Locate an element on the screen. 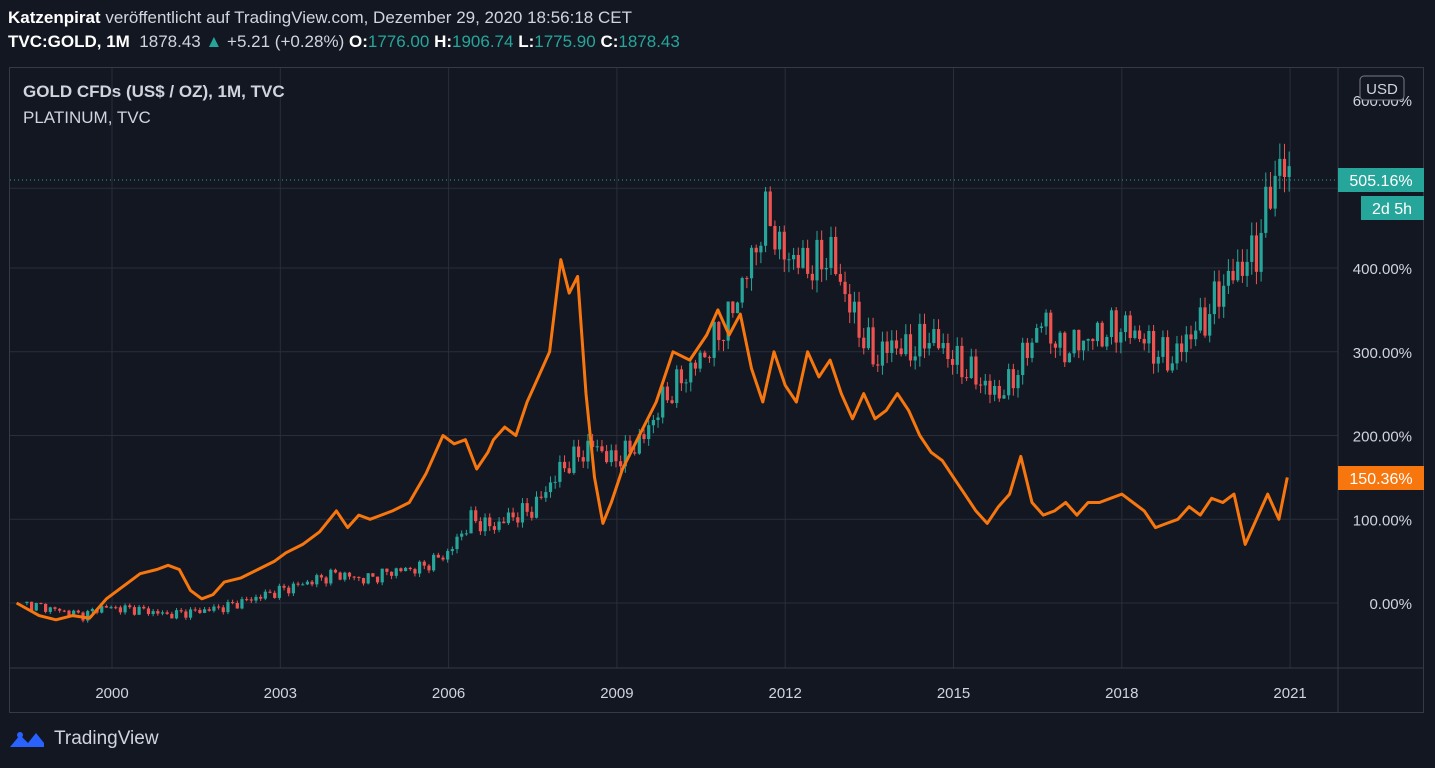 This screenshot has height=768, width=1435. y-tick-label: 200.00% is located at coordinates (1382, 437).